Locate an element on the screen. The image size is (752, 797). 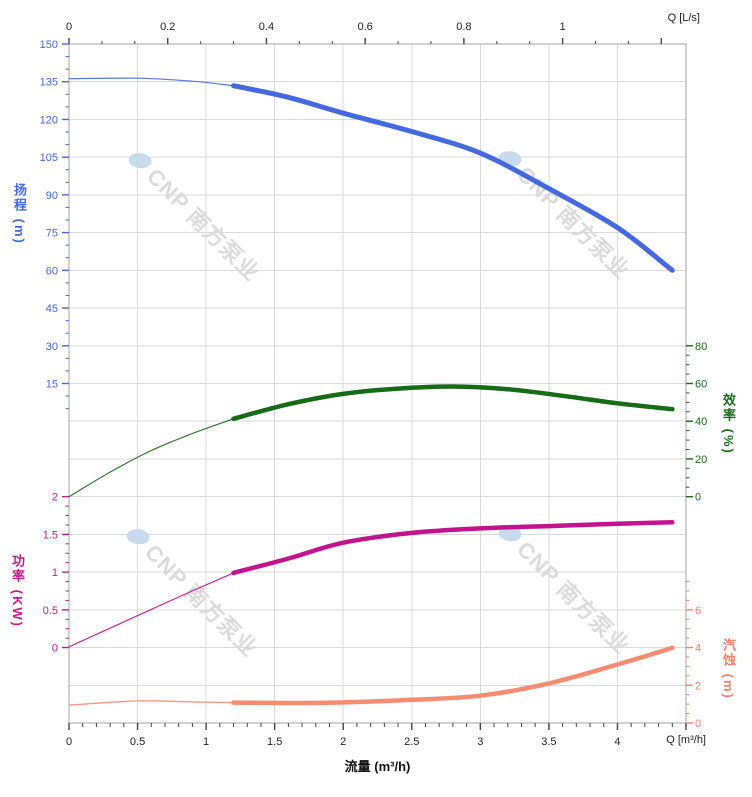
svg-text: 6 is located at coordinates (698, 611).